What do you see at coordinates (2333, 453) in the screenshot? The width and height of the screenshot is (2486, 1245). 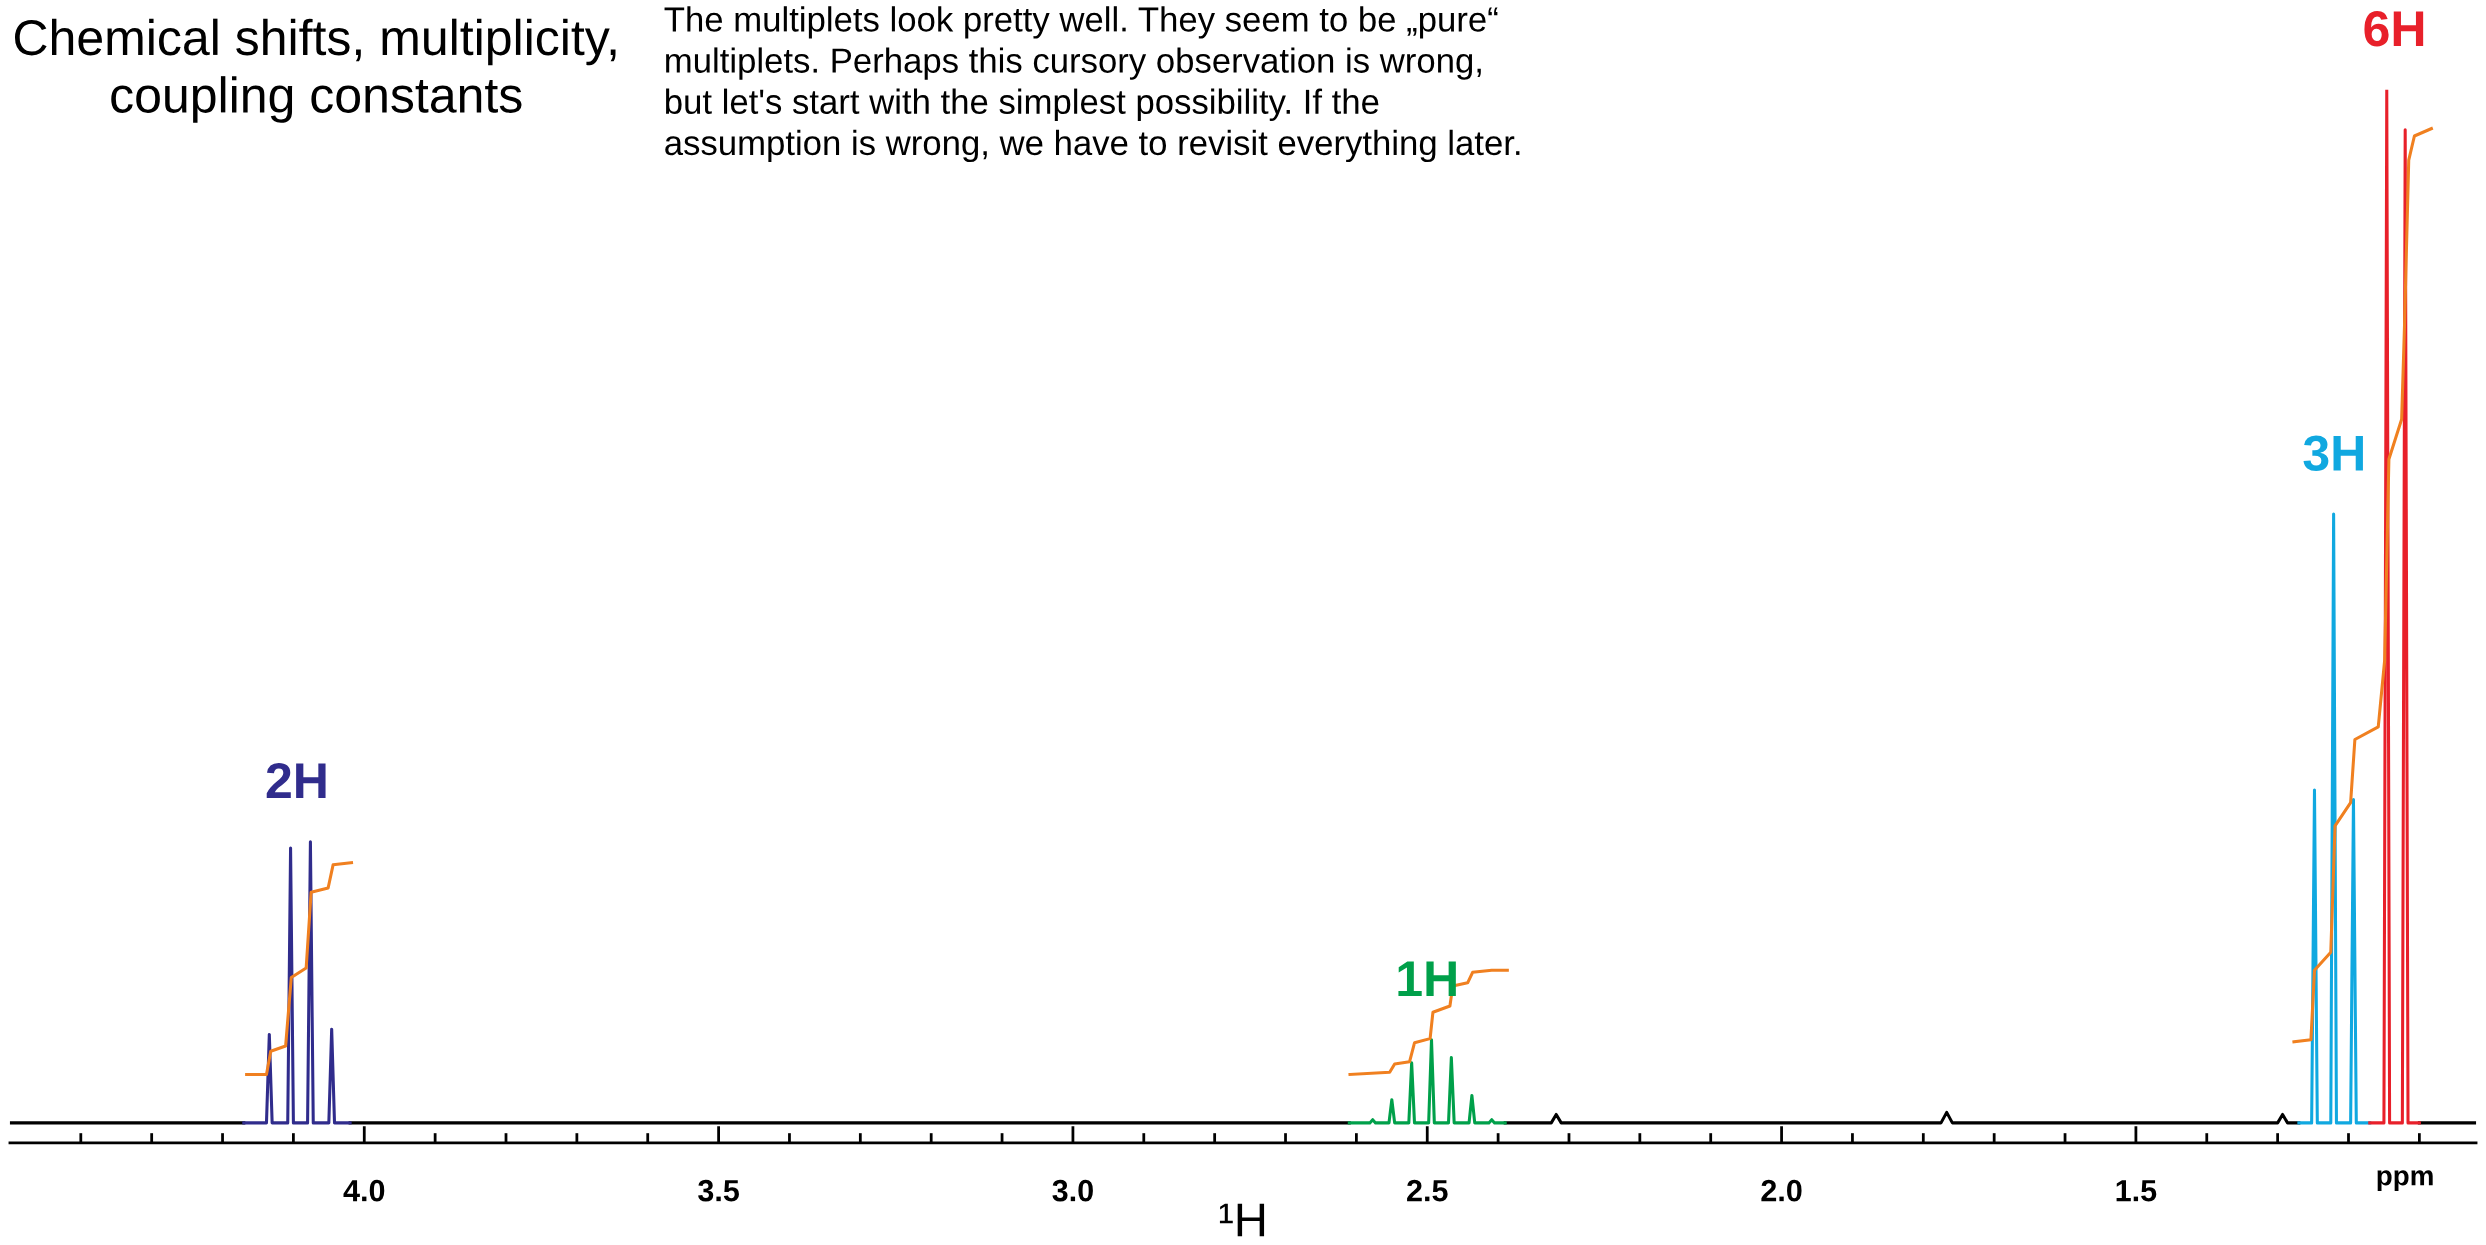 I see `annotation: 3H` at bounding box center [2333, 453].